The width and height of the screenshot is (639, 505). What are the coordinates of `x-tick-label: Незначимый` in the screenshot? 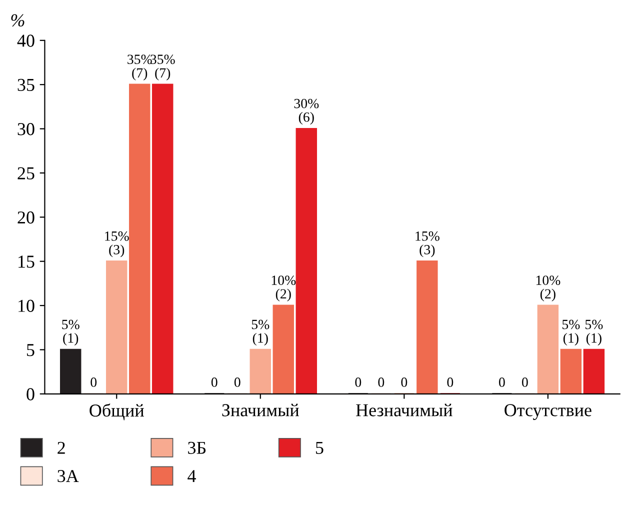 It's located at (404, 410).